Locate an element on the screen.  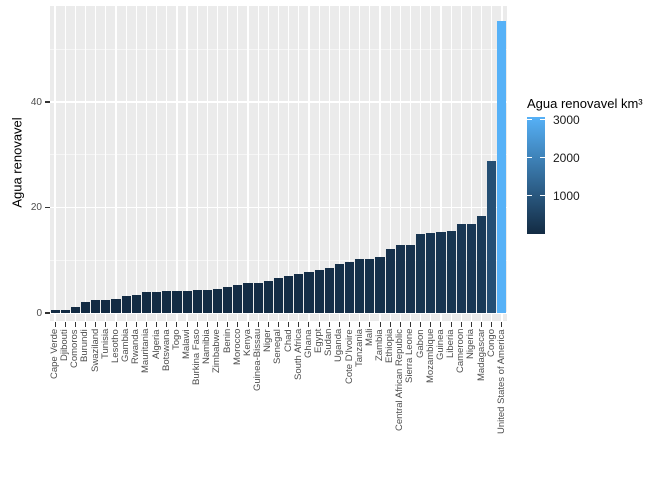
bar-slot-mozambique is located at coordinates (431, 163).